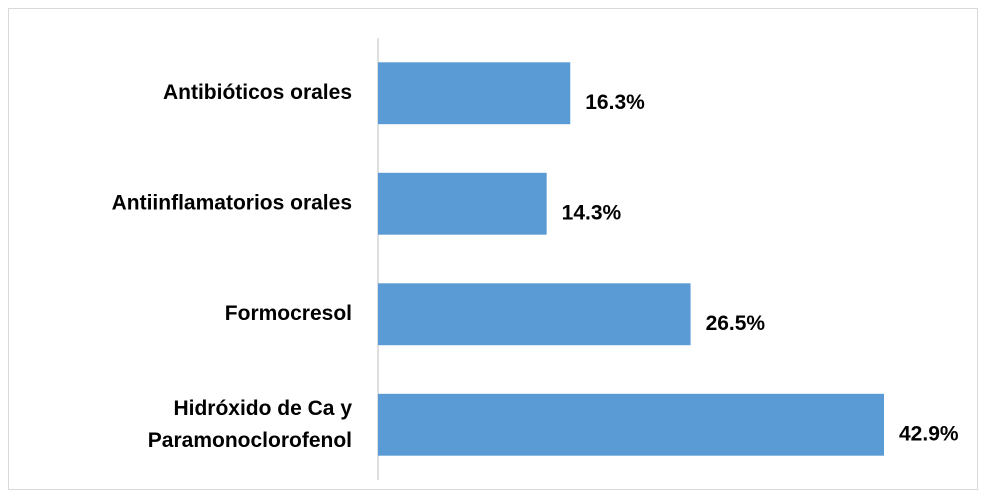 Image resolution: width=987 pixels, height=499 pixels. Describe the element at coordinates (257, 92) in the screenshot. I see `category-label: Antibióticos orales` at that location.